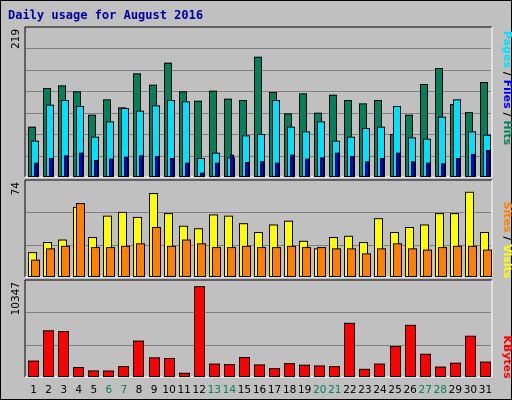 Image resolution: width=512 pixels, height=400 pixels. What do you see at coordinates (364, 390) in the screenshot?
I see `x-tick-label: 23` at bounding box center [364, 390].